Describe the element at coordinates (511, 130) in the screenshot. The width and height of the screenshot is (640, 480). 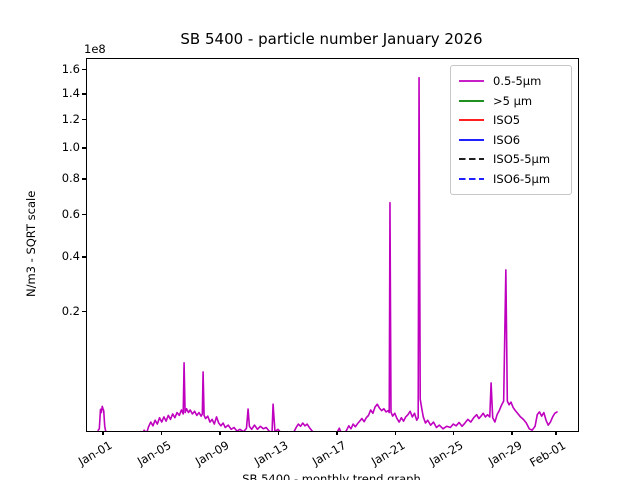
I see `legend: 0.5-5μm >5 μm ISO5 ISO6 ISO5-5μm ISO6-5μm` at that location.